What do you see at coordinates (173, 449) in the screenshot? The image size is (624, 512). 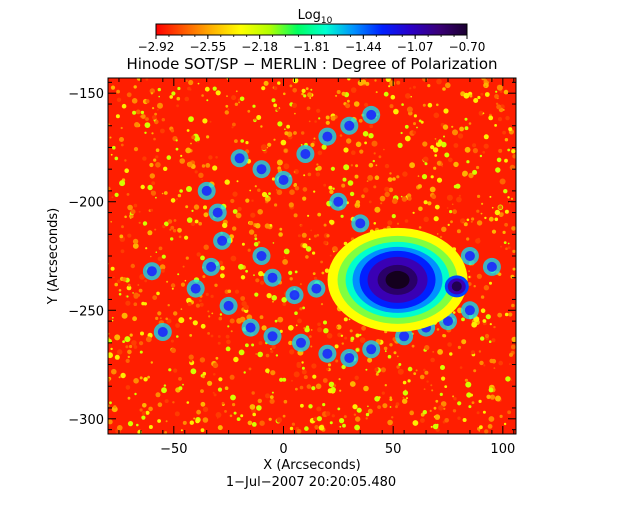 I see `x-tick-label: −50` at bounding box center [173, 449].